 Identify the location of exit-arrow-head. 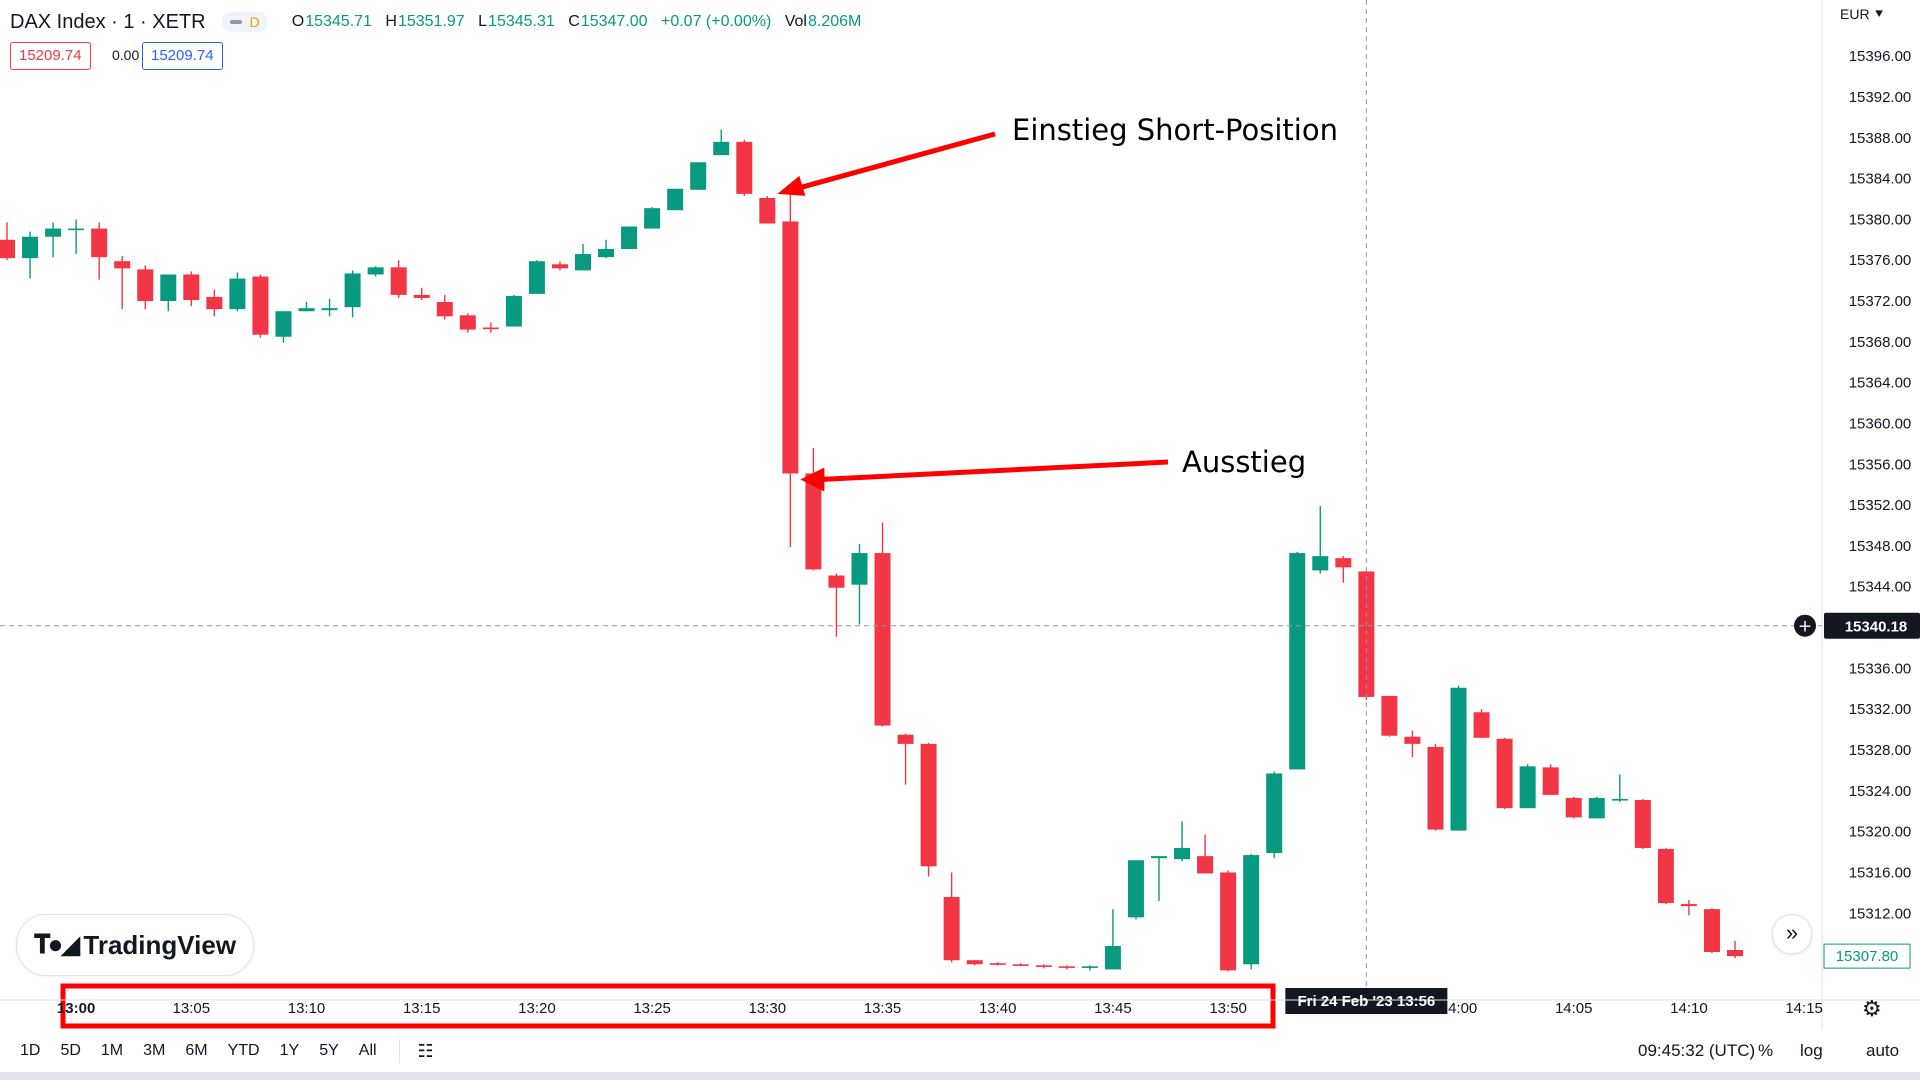
(812, 479).